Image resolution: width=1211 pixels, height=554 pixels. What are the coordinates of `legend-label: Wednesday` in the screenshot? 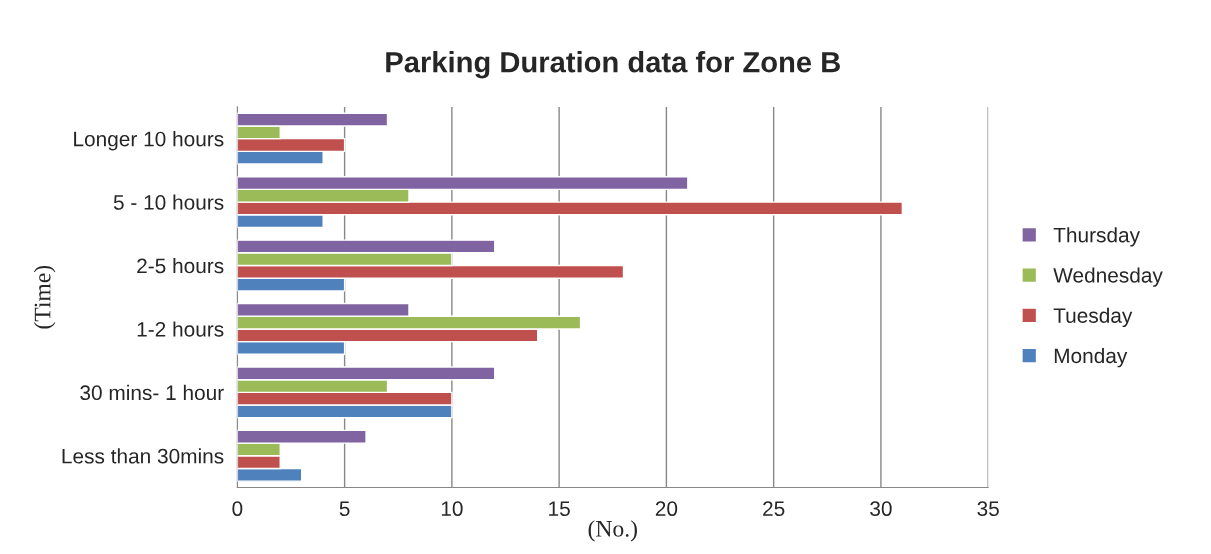 It's located at (1108, 277).